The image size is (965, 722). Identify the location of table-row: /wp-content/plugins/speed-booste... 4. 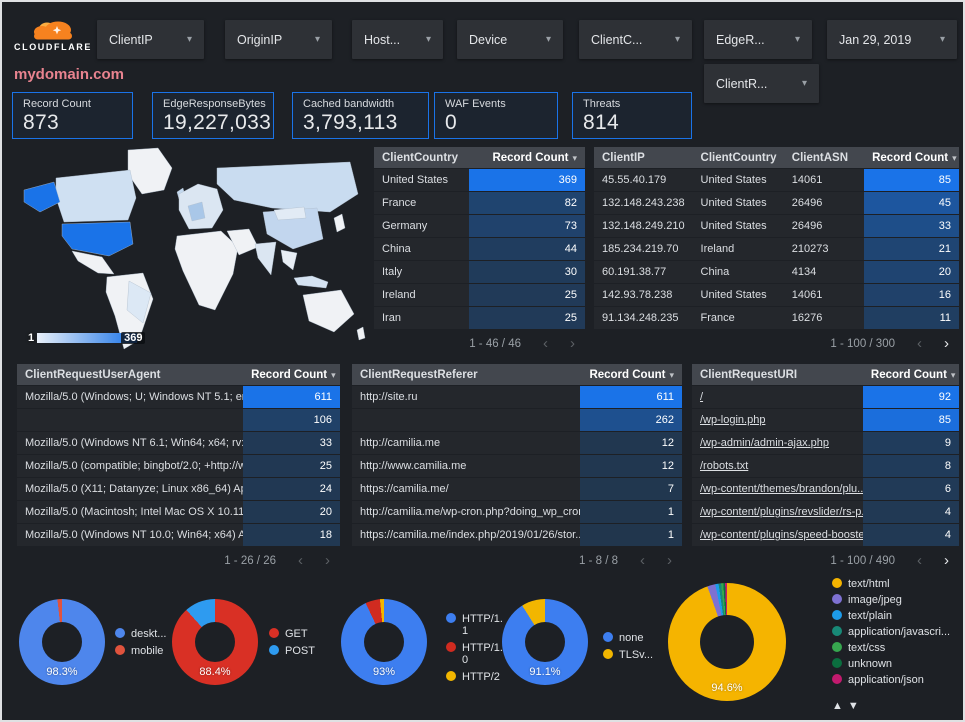
(825, 535).